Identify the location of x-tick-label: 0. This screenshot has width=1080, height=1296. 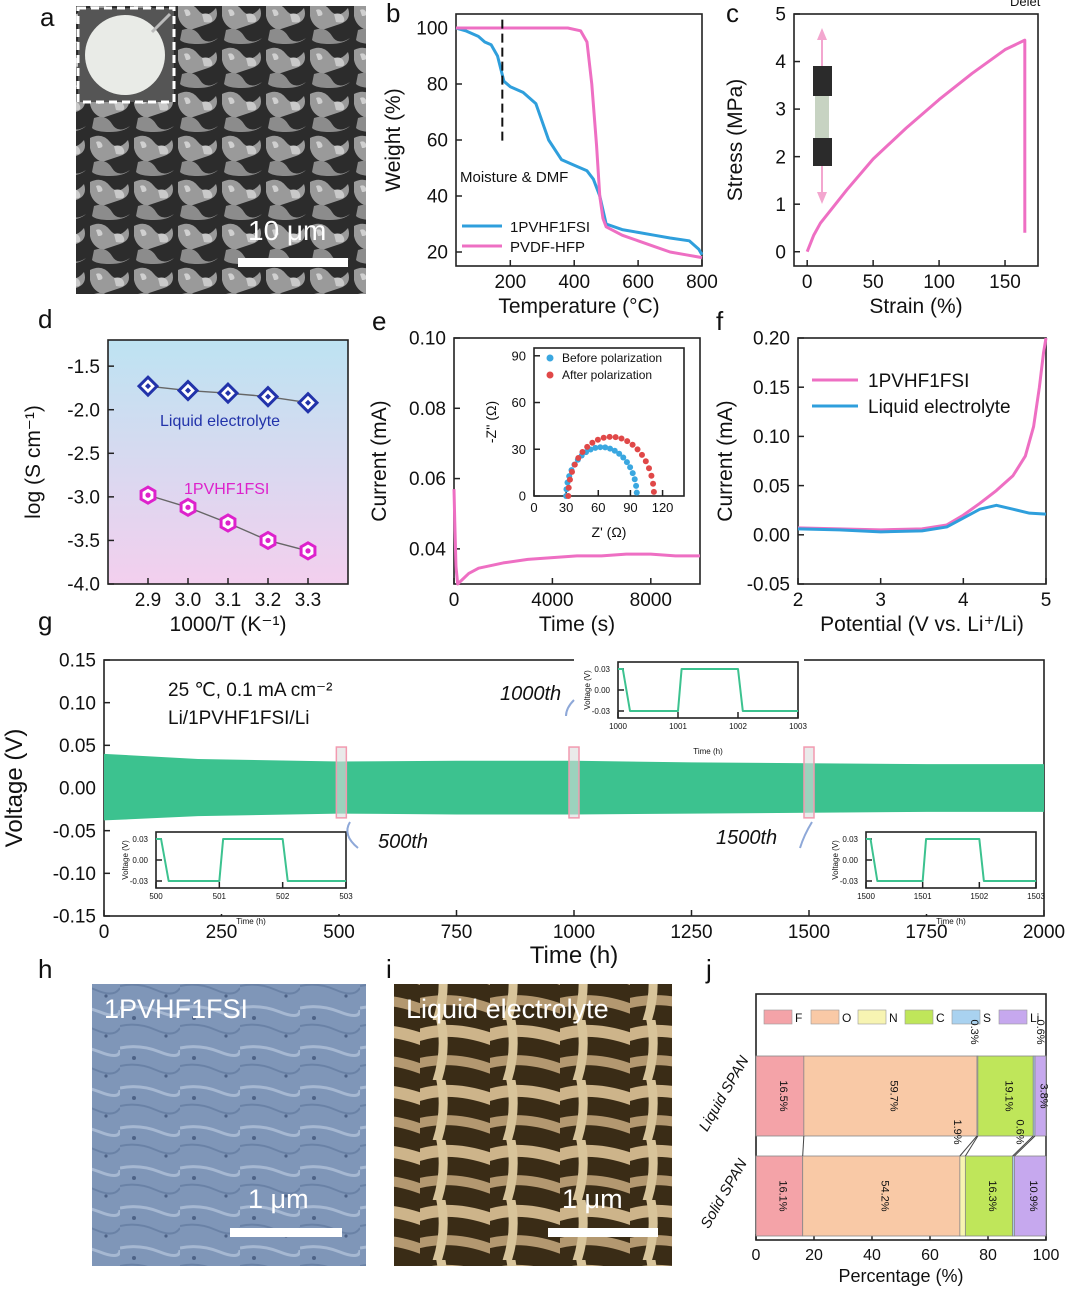
(454, 600).